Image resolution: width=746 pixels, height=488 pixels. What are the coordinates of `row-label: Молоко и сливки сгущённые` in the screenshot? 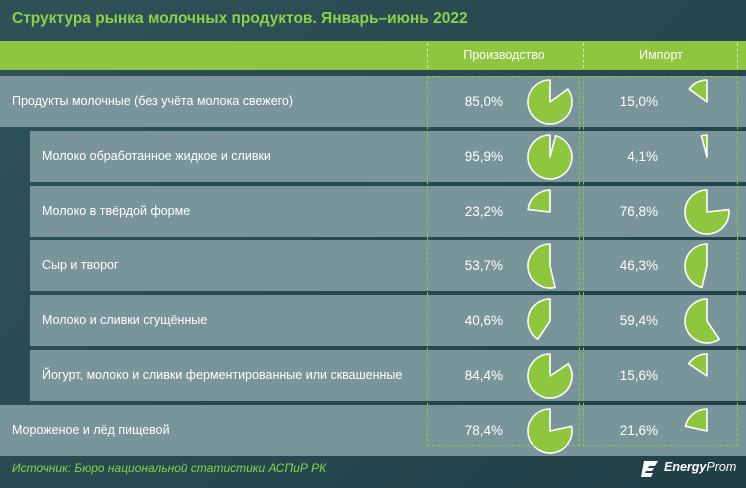 It's located at (125, 320).